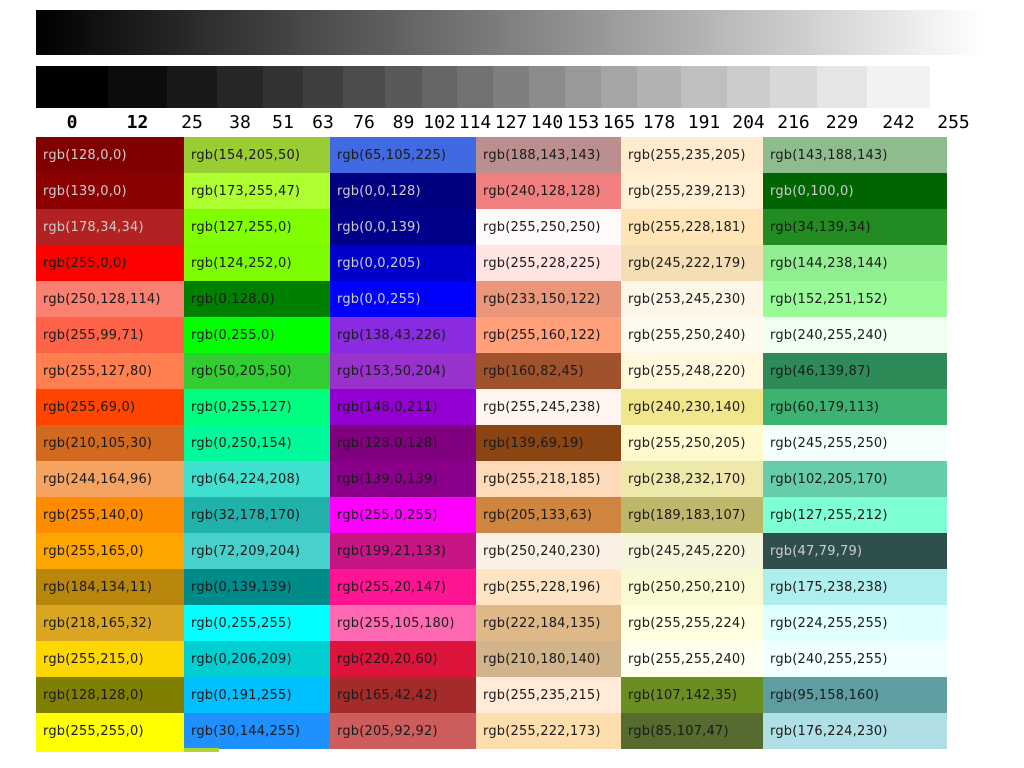 Image resolution: width=1024 pixels, height=768 pixels. Describe the element at coordinates (855, 659) in the screenshot. I see `color-swatch-cell: rgb(240,255,255)` at that location.